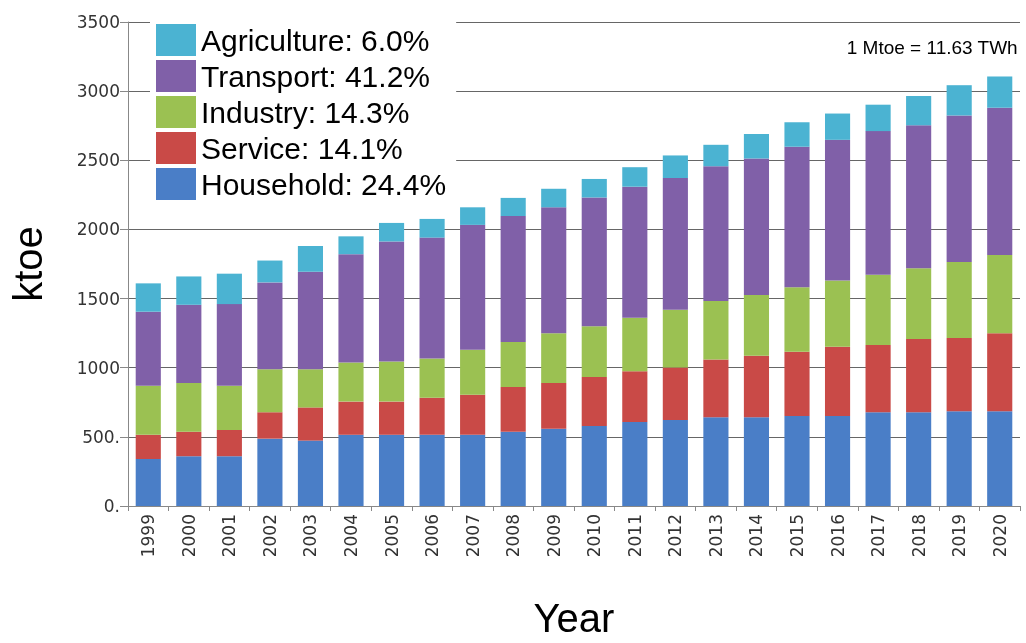 The image size is (1026, 643). Describe the element at coordinates (797, 536) in the screenshot. I see `x-tick-label: 2015` at that location.